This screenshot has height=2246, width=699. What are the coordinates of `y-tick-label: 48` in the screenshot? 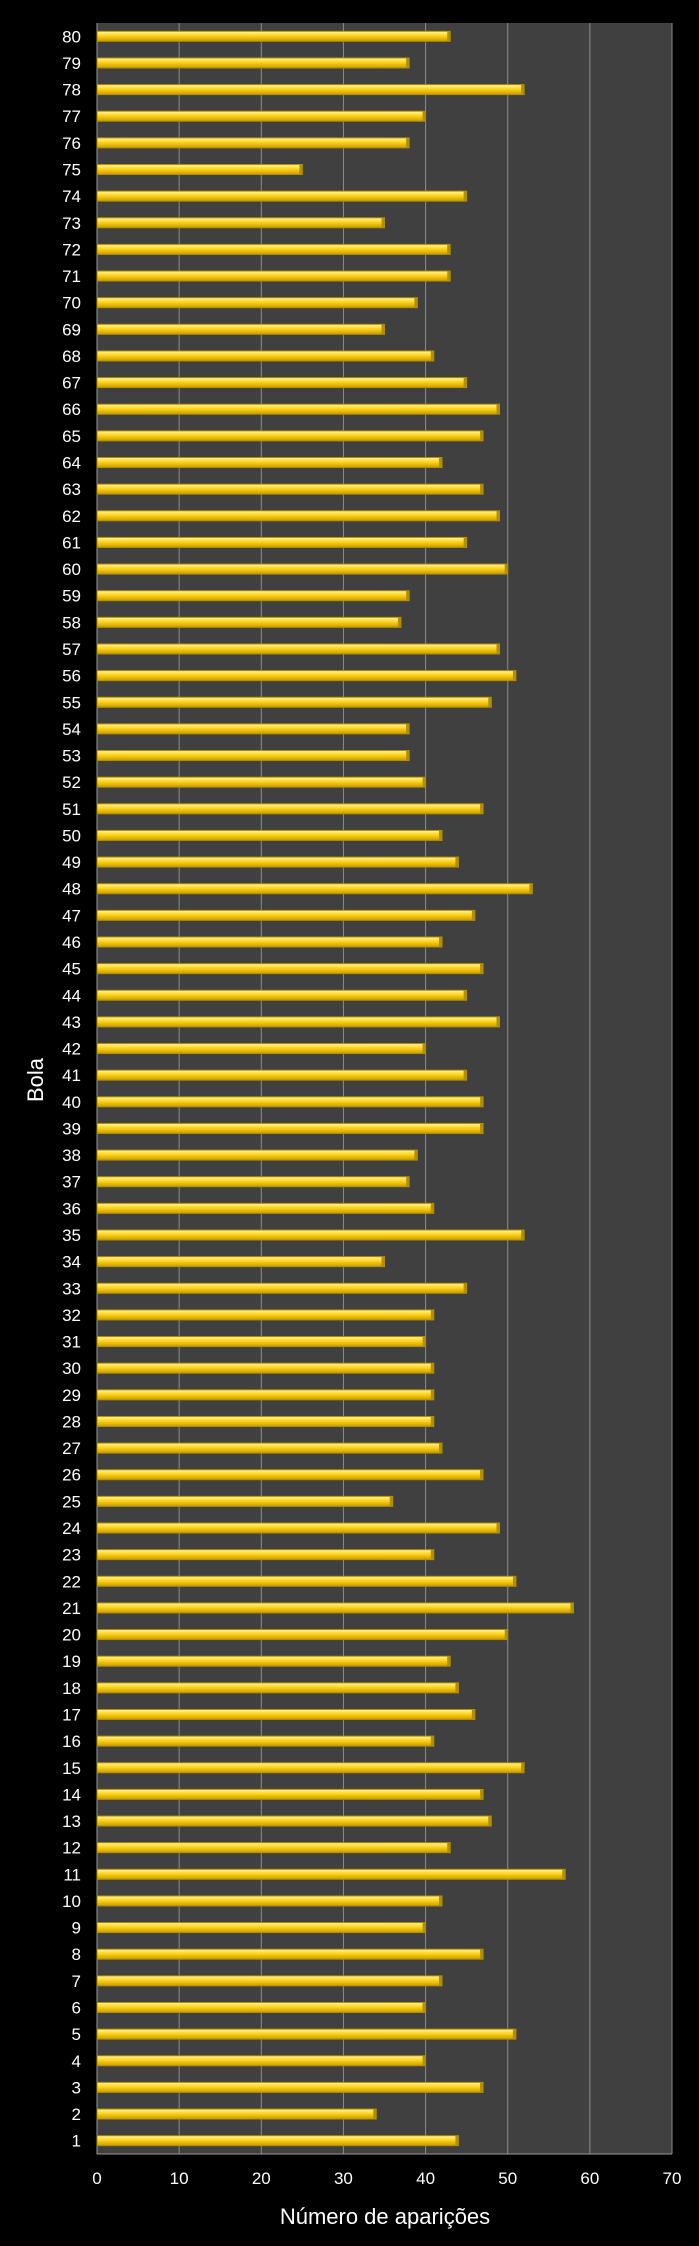 It's located at (71, 889).